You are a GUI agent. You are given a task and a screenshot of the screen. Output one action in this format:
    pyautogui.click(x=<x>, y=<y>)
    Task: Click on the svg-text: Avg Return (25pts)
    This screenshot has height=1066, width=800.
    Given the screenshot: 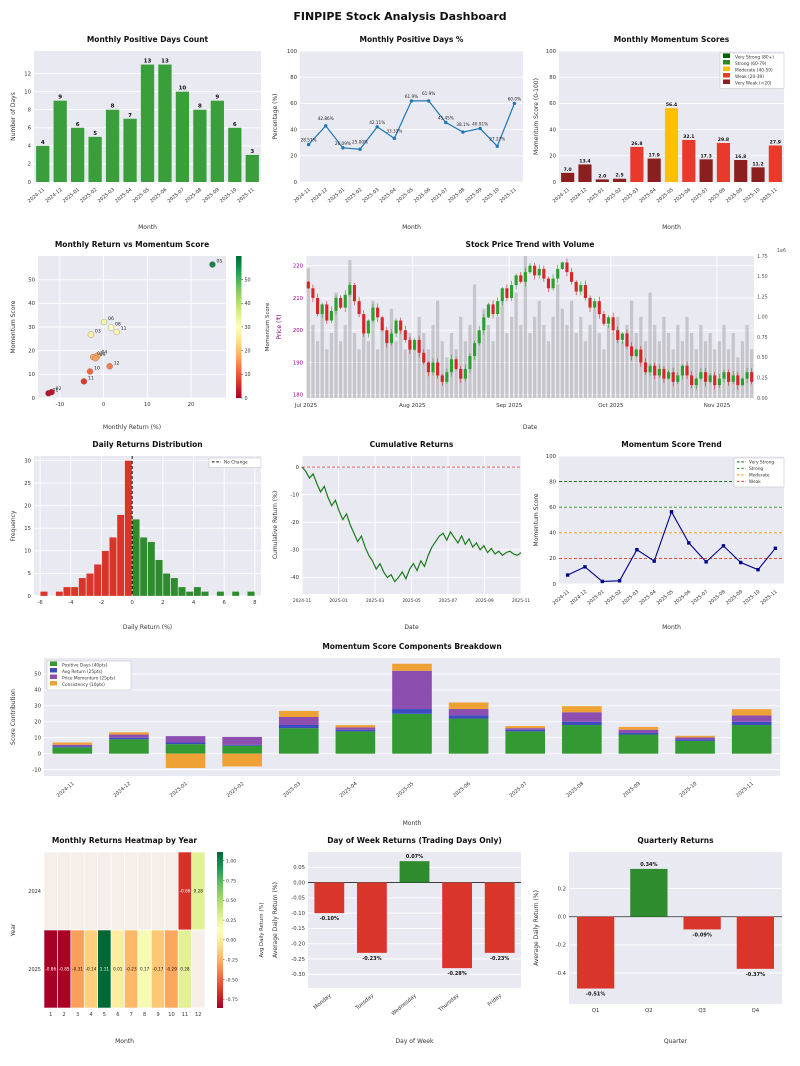 What is the action you would take?
    pyautogui.click(x=82, y=672)
    